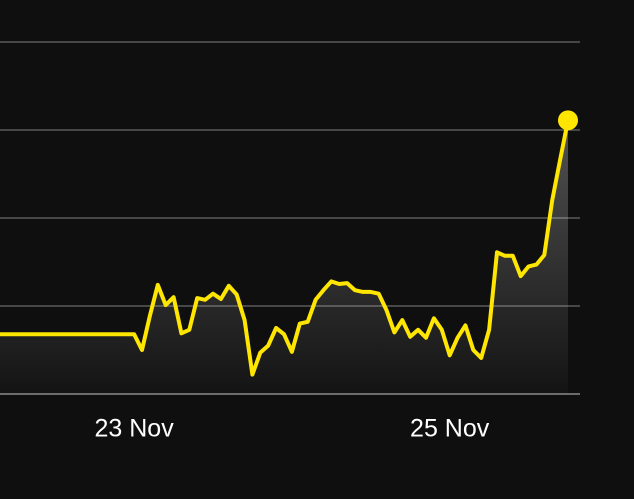  Describe the element at coordinates (568, 120) in the screenshot. I see `end-dot` at that location.